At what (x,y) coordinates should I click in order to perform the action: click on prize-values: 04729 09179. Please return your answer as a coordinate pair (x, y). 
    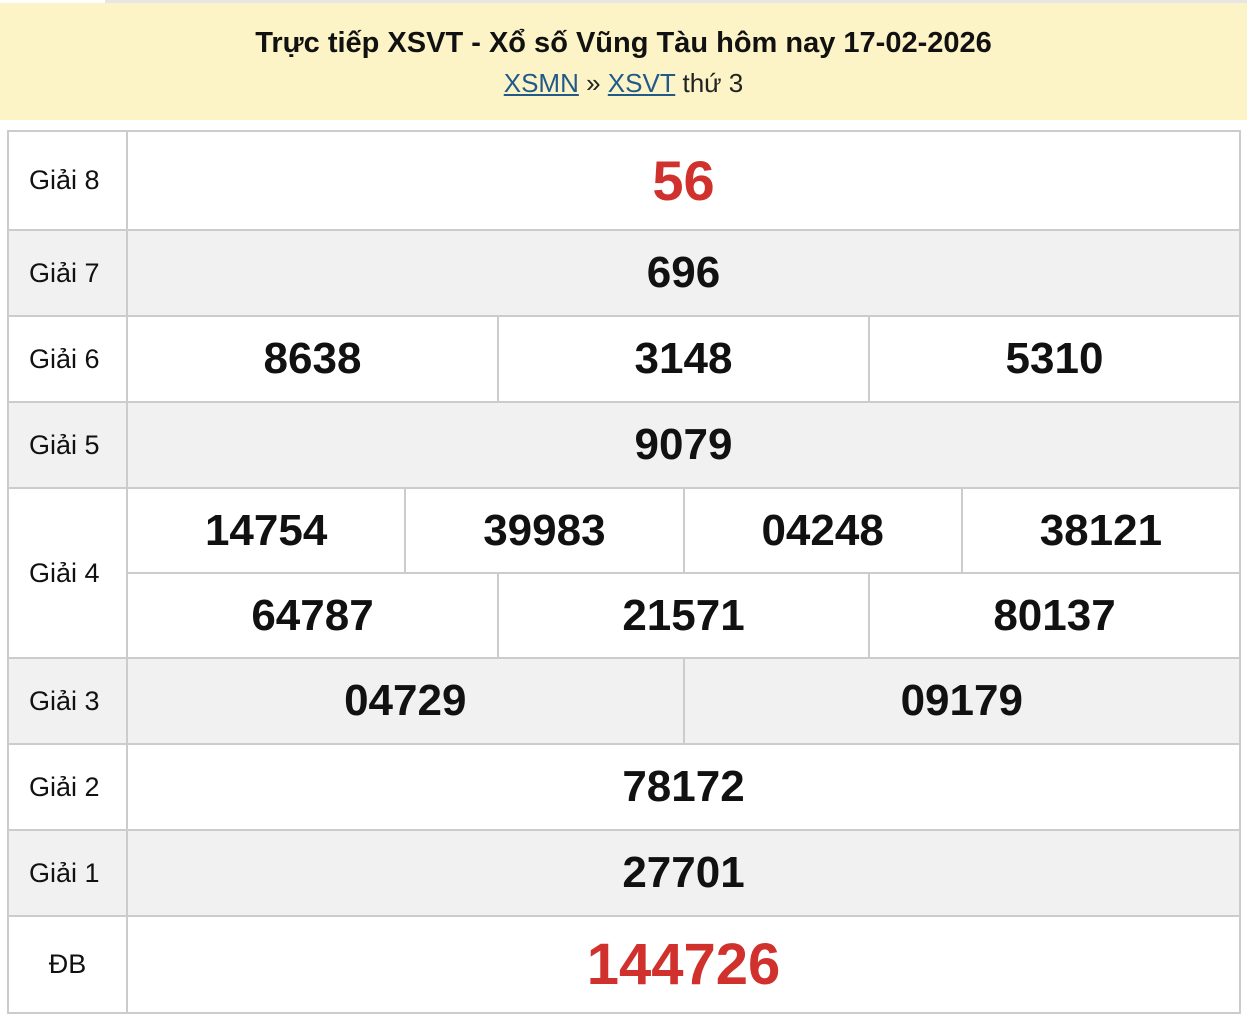
    Looking at the image, I should click on (683, 701).